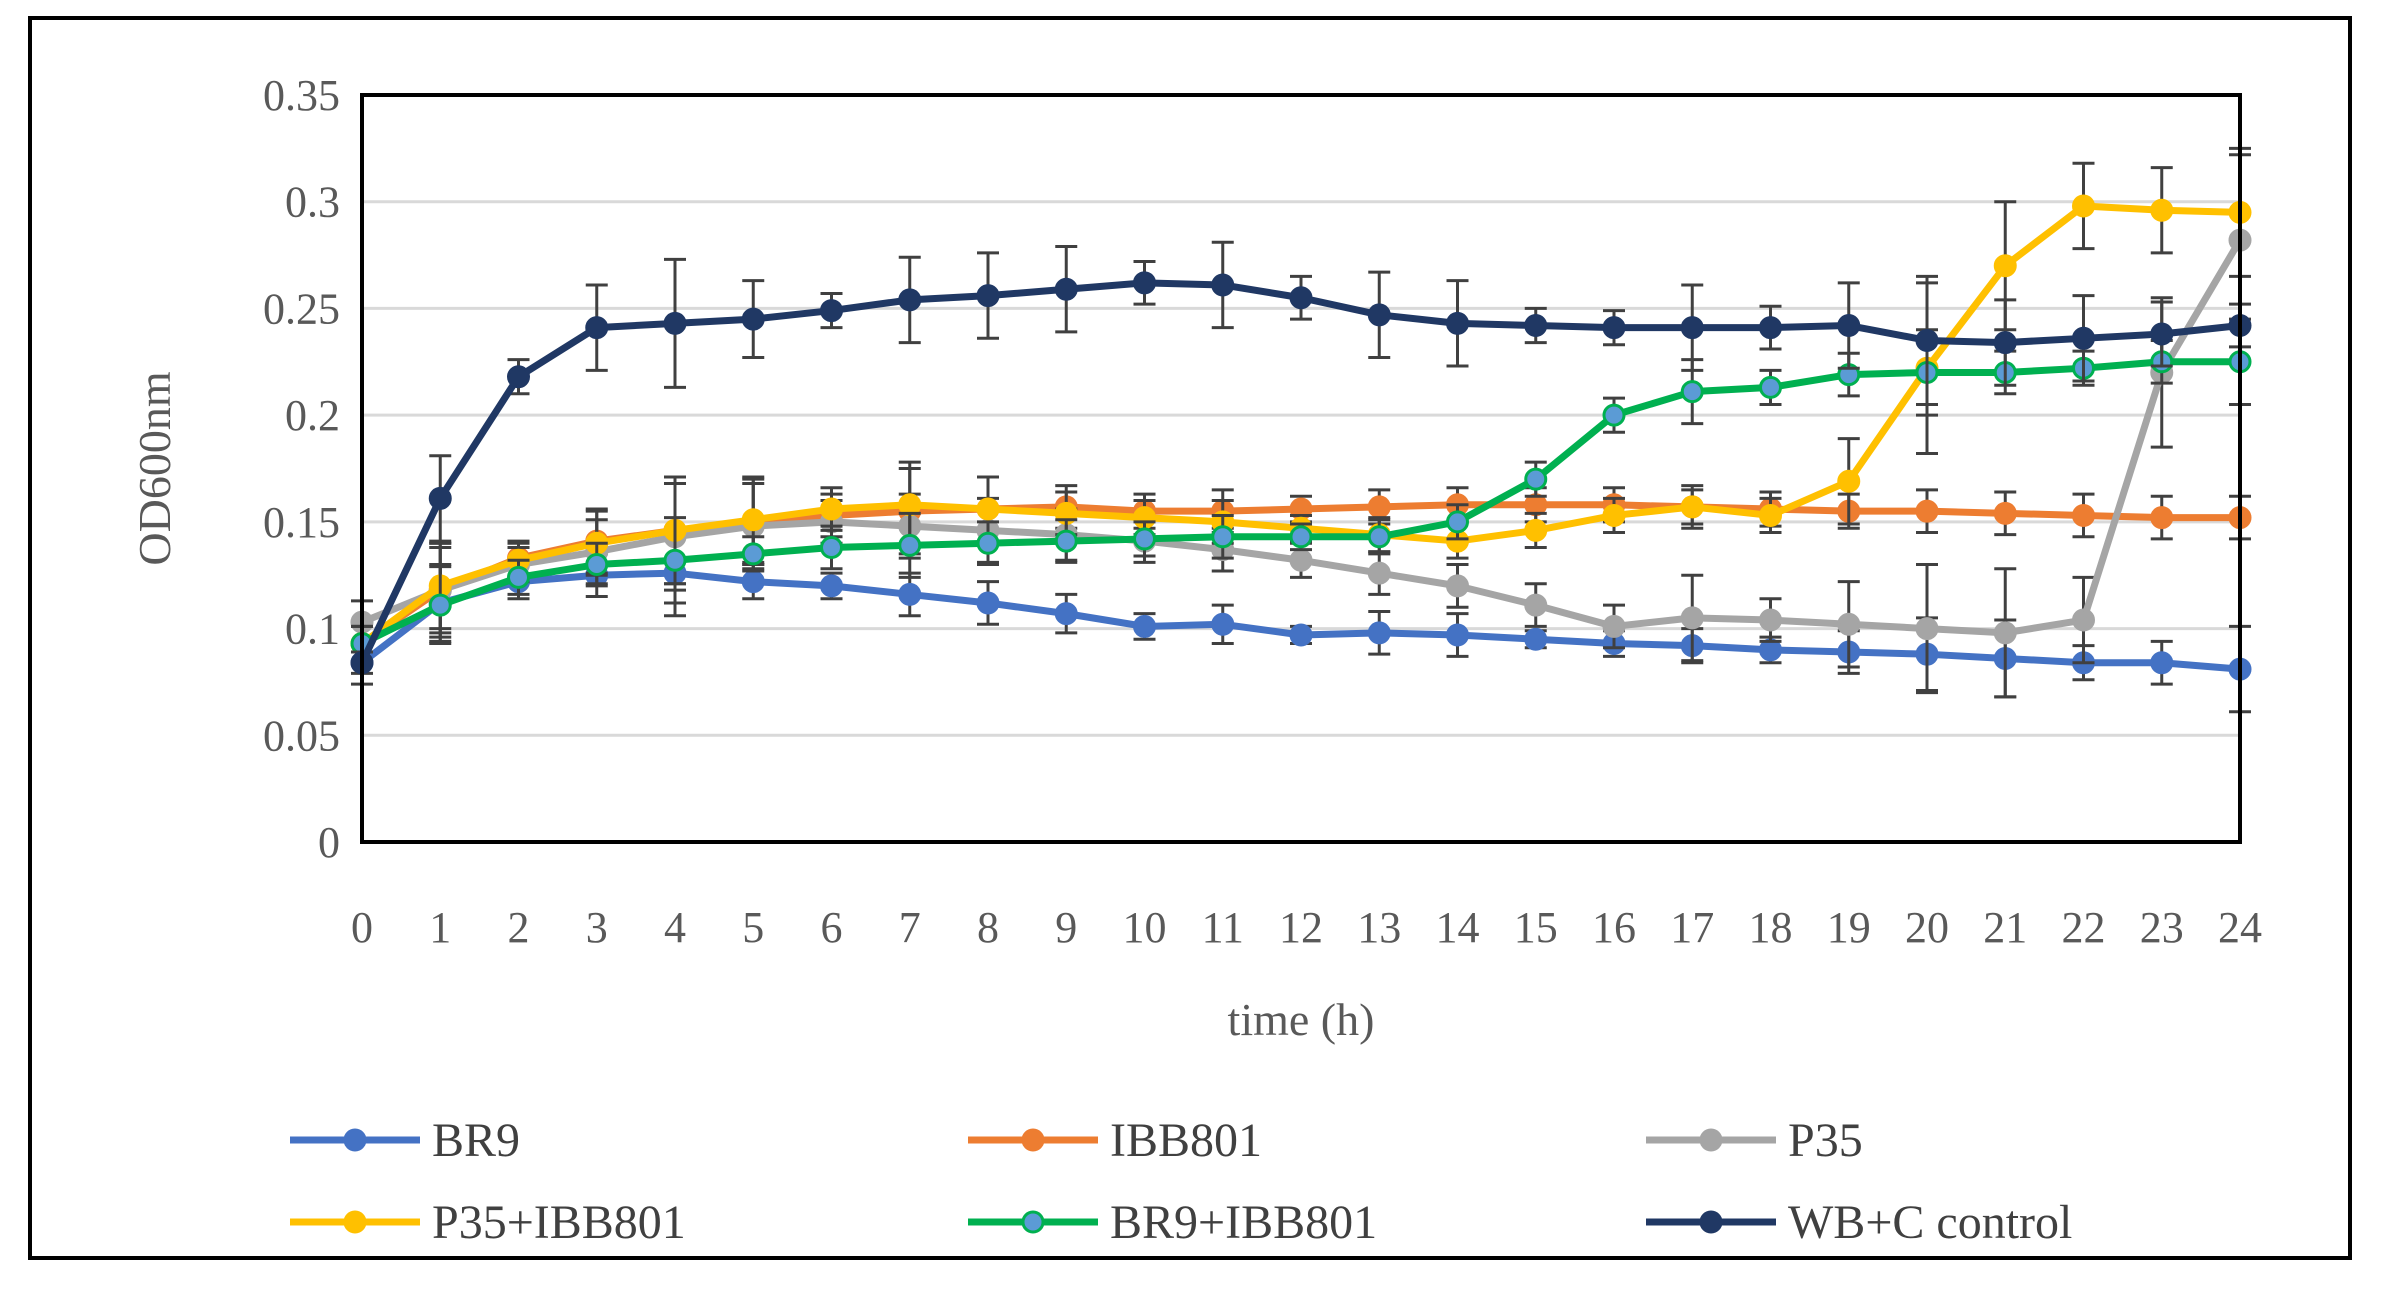 The height and width of the screenshot is (1292, 2387). I want to click on legend-label: WB+C control, so click(1930, 1222).